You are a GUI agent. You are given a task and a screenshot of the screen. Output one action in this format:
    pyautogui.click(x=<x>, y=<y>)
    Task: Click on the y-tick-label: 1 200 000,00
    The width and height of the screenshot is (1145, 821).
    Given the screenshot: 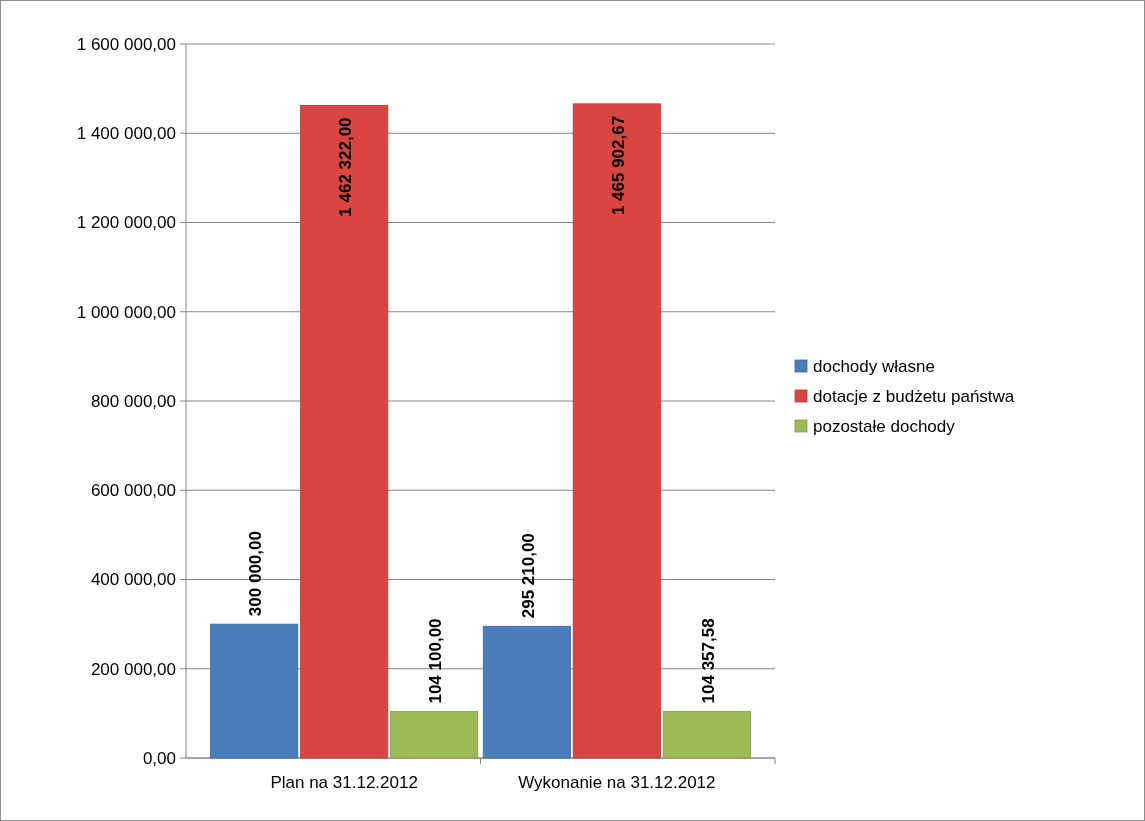 What is the action you would take?
    pyautogui.click(x=126, y=223)
    